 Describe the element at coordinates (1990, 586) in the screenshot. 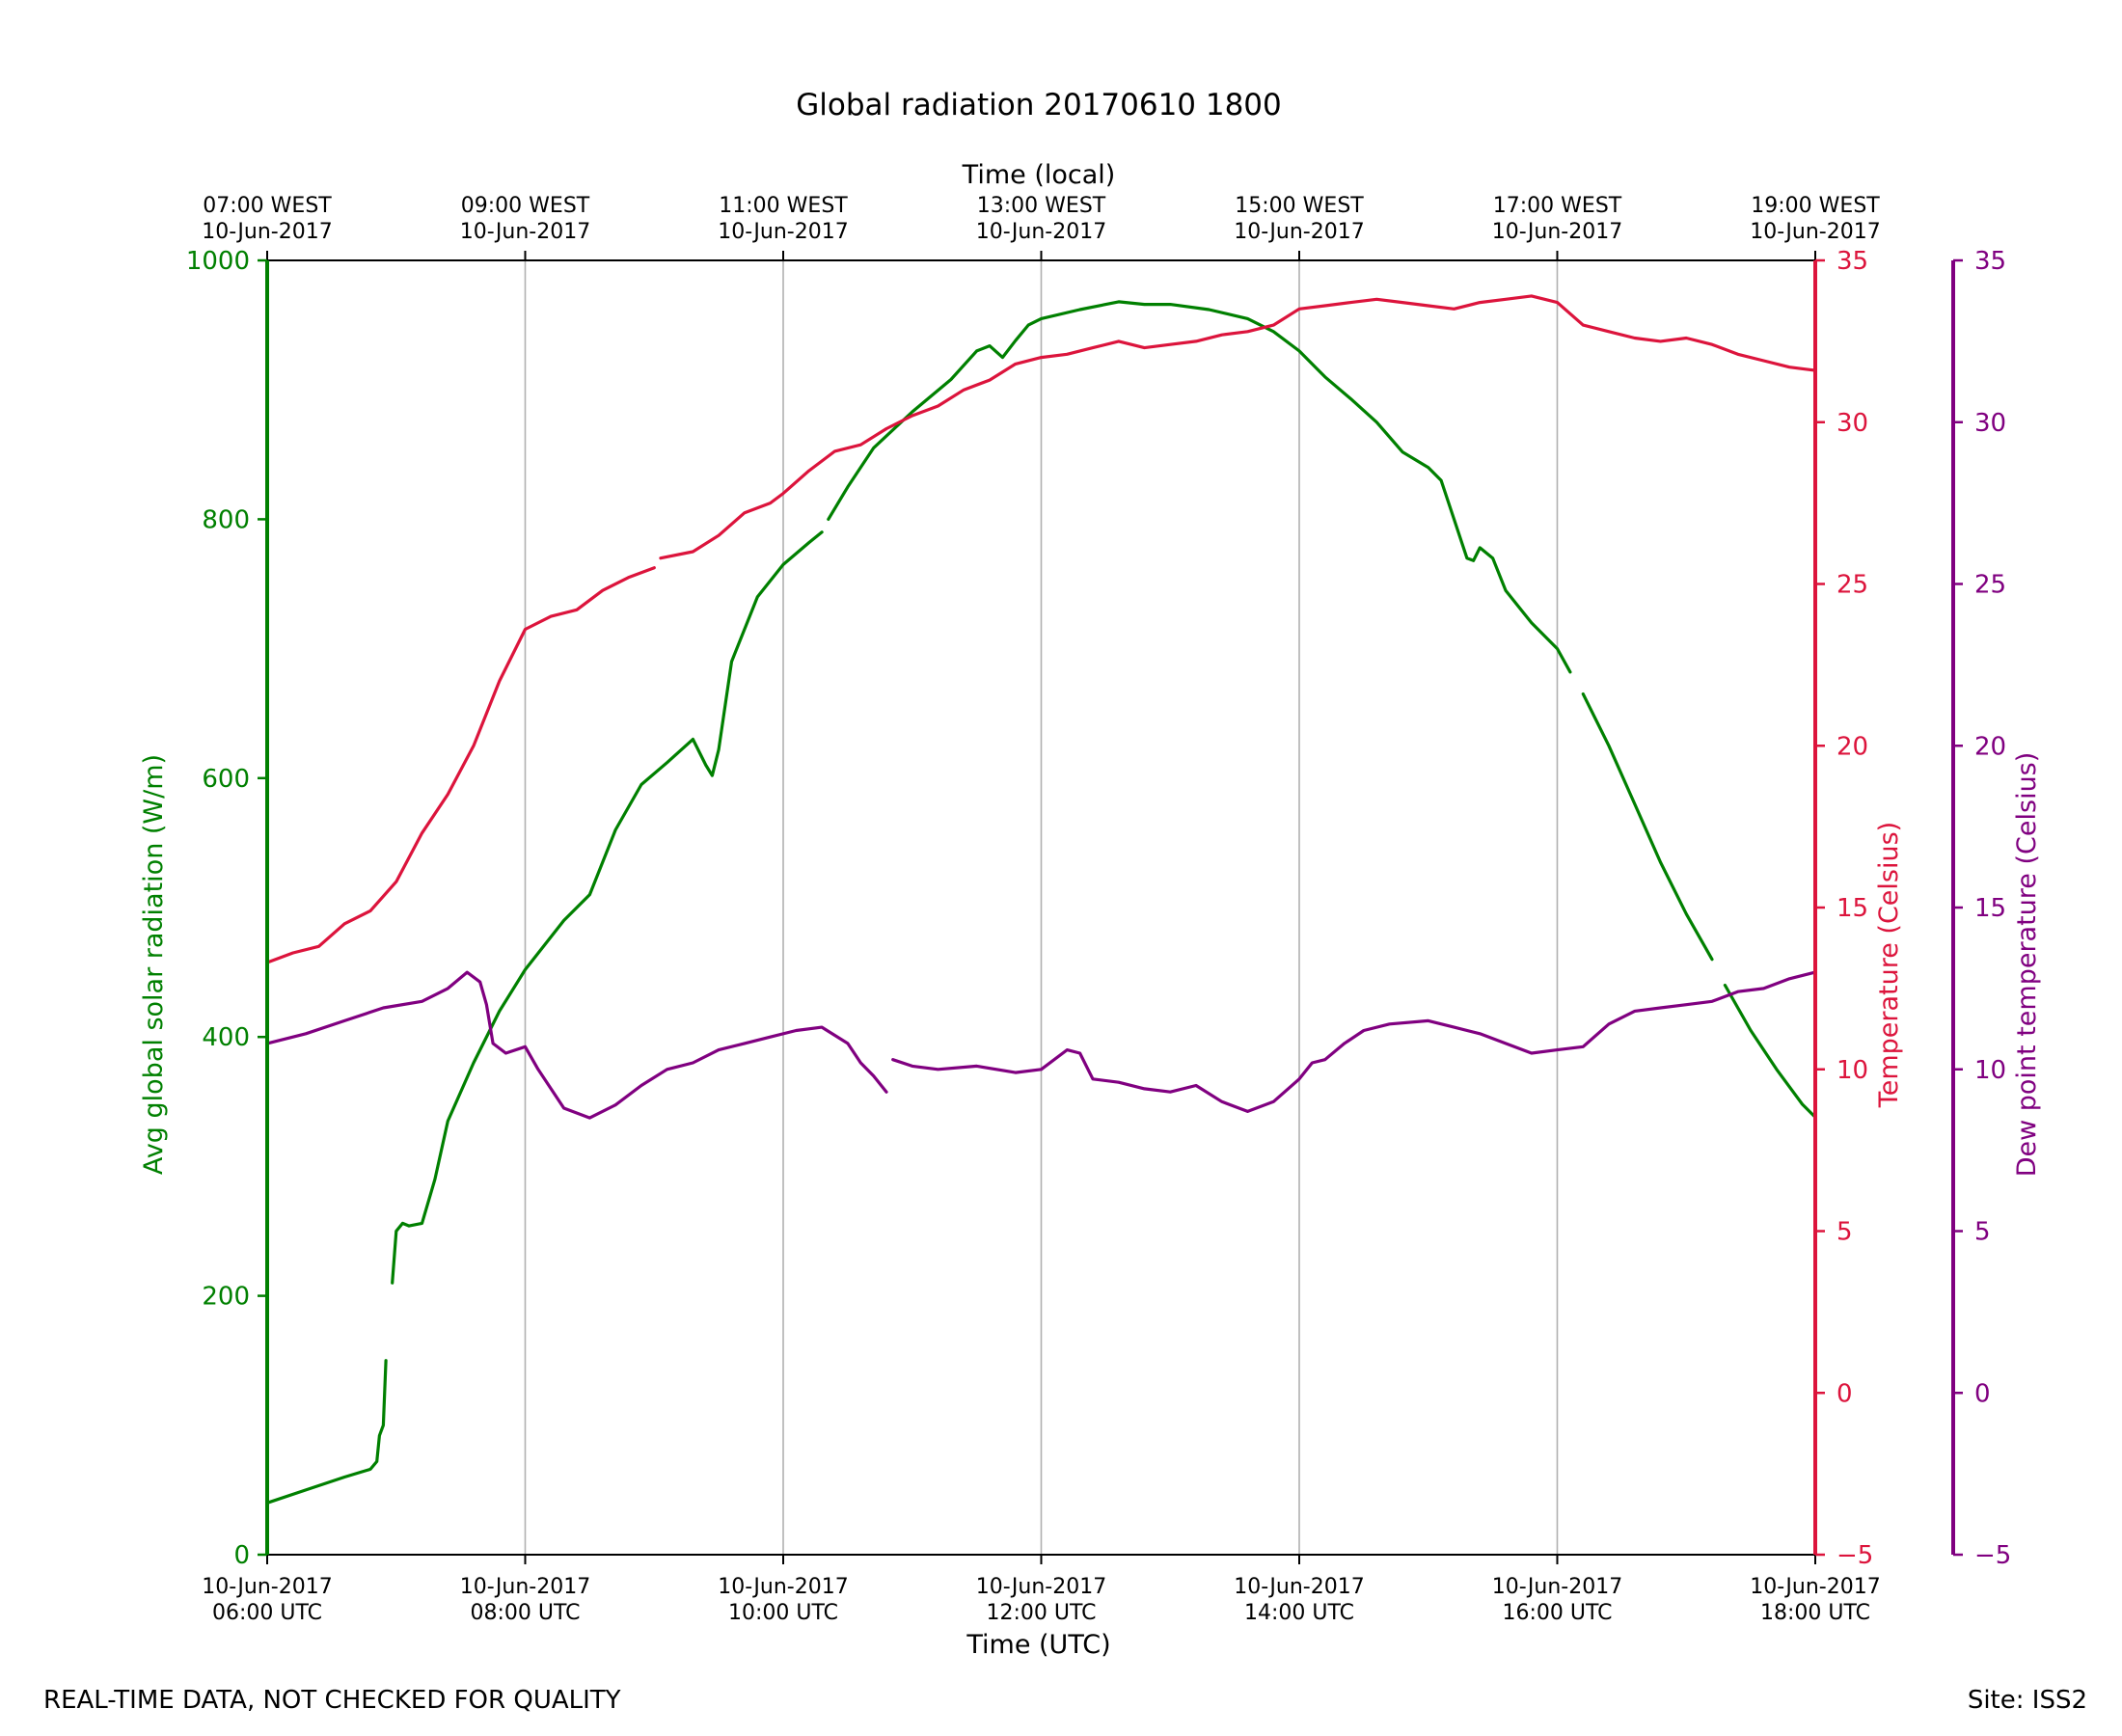

I see `dewpoint-tick-label: 25` at that location.